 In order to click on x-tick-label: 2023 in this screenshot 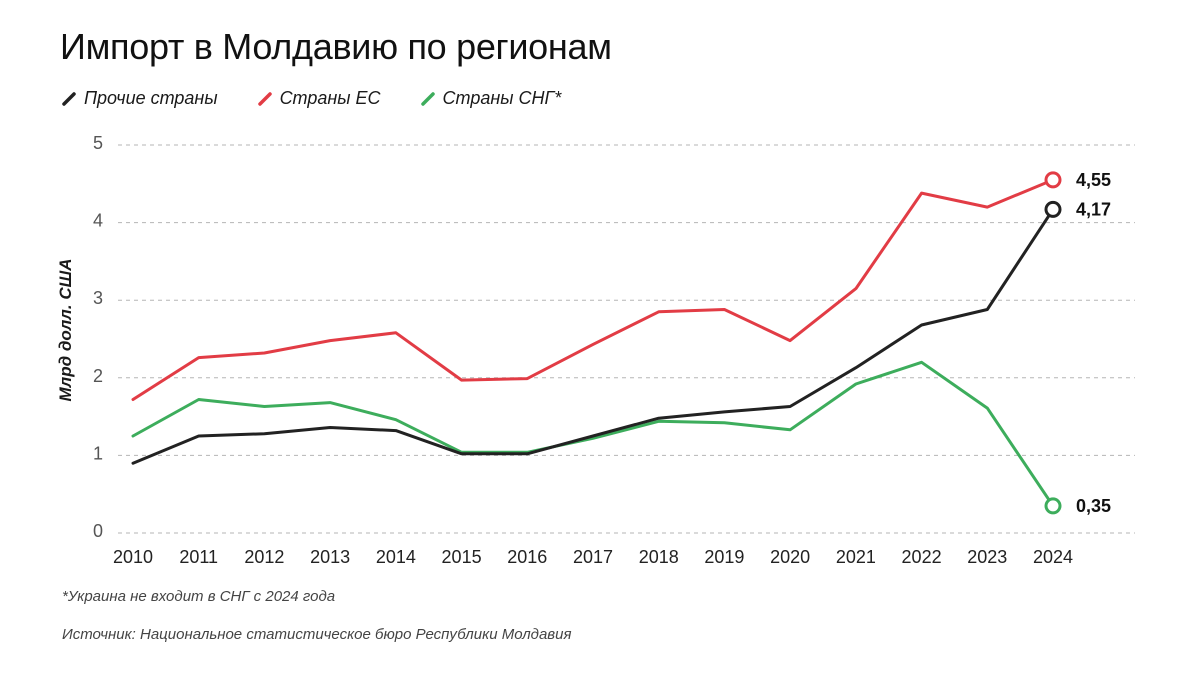, I will do `click(987, 557)`.